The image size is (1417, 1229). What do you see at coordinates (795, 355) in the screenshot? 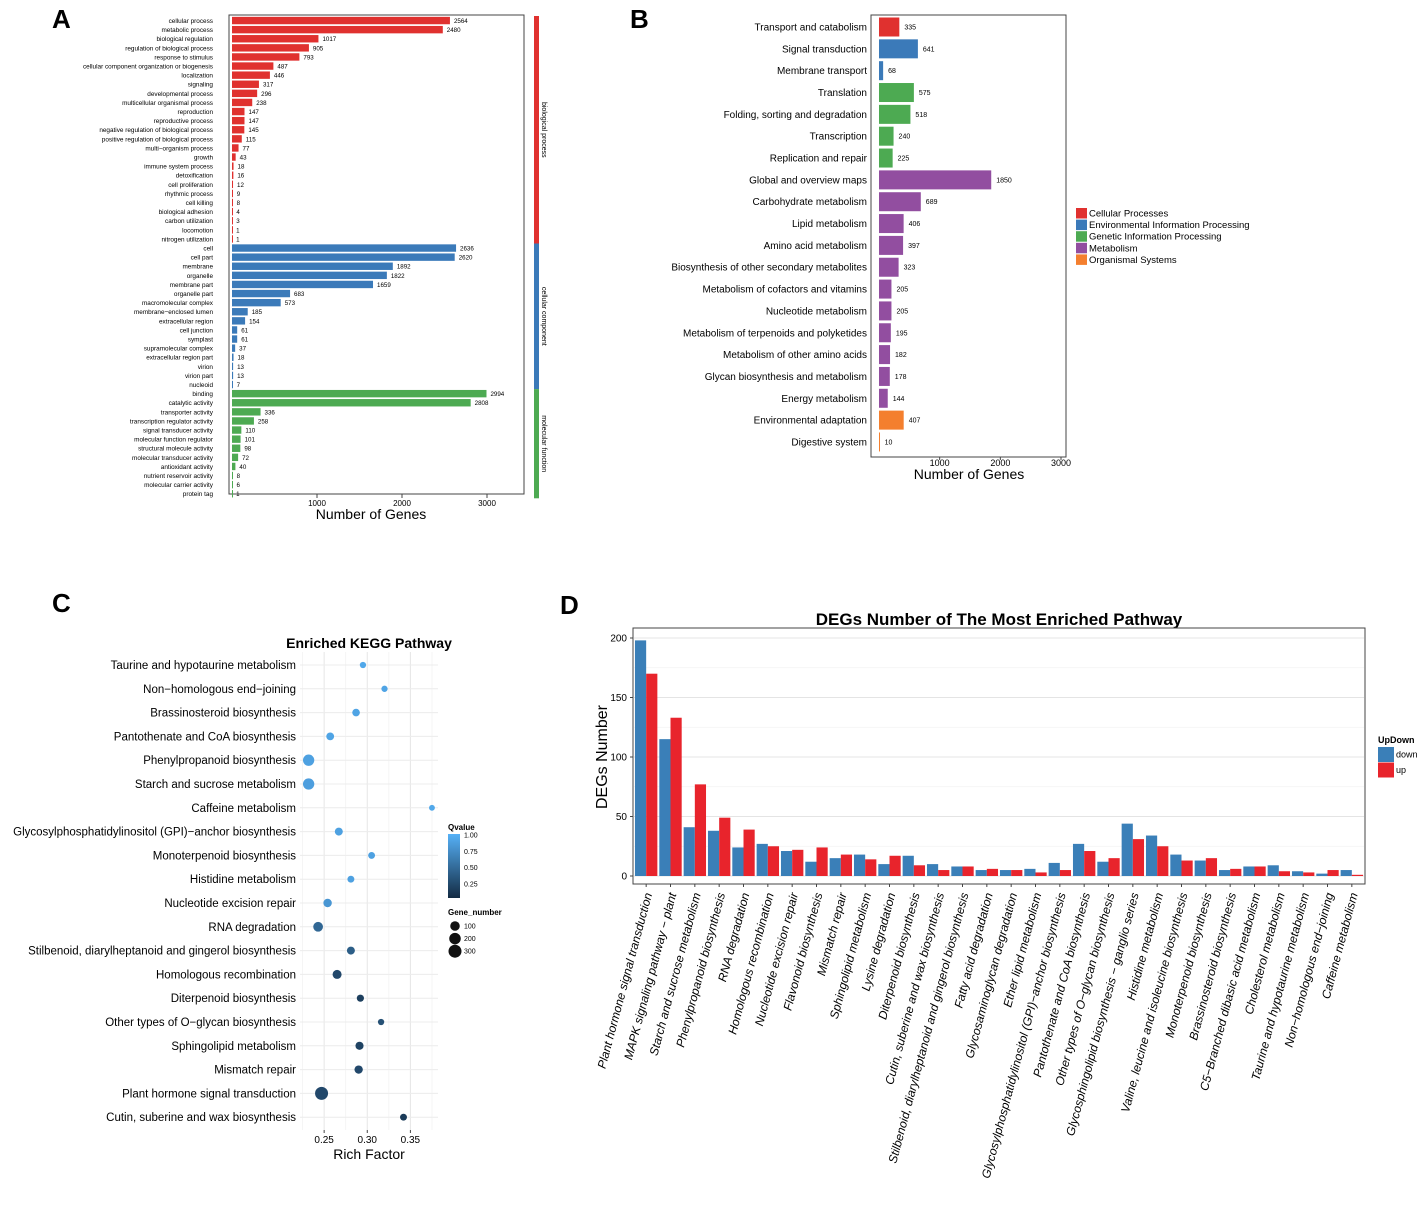
I see `b-category-label: Metabolism of other amino acids` at bounding box center [795, 355].